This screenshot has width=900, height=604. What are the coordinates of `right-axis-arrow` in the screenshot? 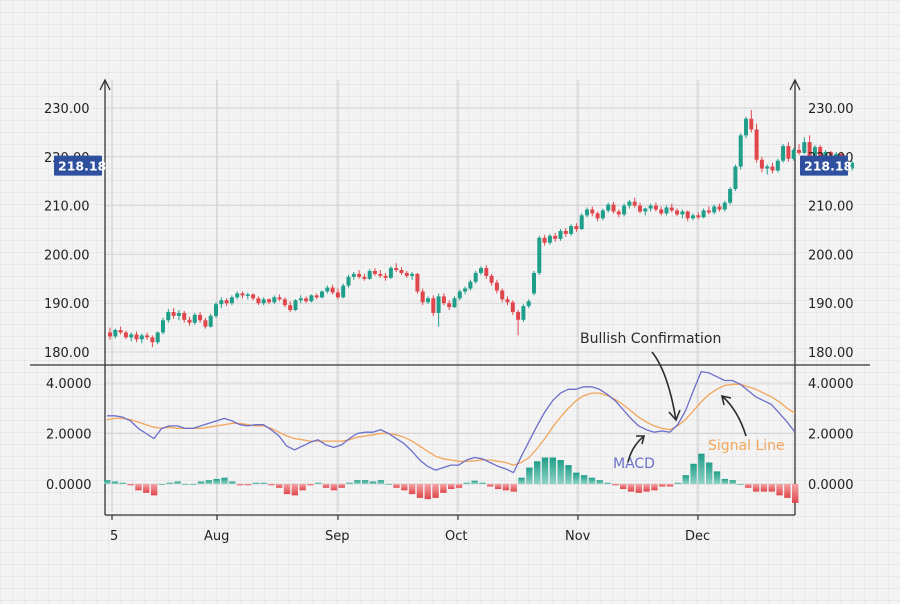 It's located at (795, 84).